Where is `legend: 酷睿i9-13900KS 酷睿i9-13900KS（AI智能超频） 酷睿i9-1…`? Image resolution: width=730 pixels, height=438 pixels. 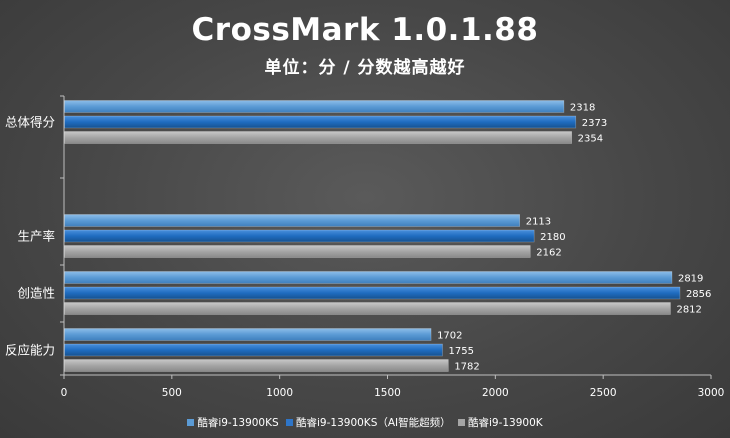
legend: 酷睿i9-13900KS 酷睿i9-13900KS（AI智能超频） 酷睿i9-1… is located at coordinates (365, 422).